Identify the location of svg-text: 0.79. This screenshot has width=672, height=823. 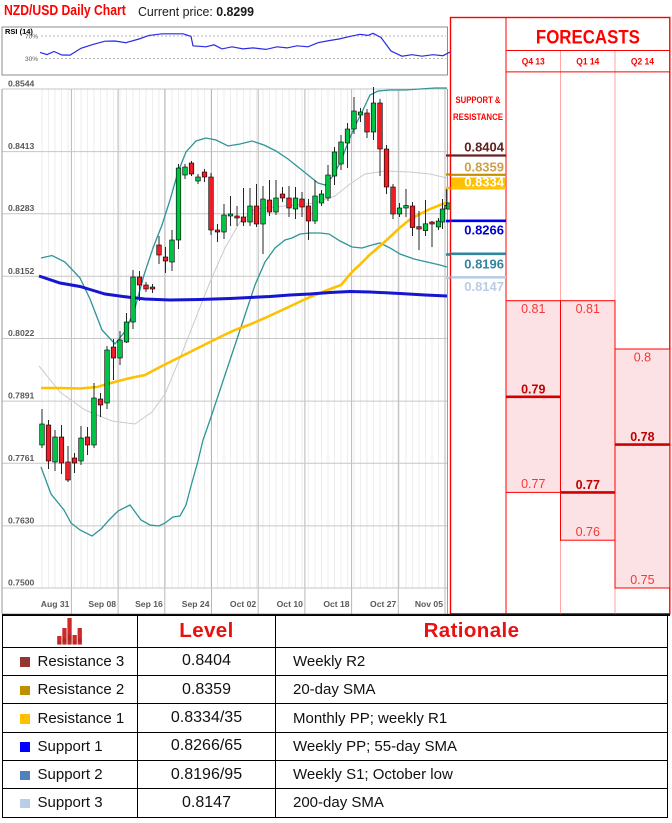
(533, 389).